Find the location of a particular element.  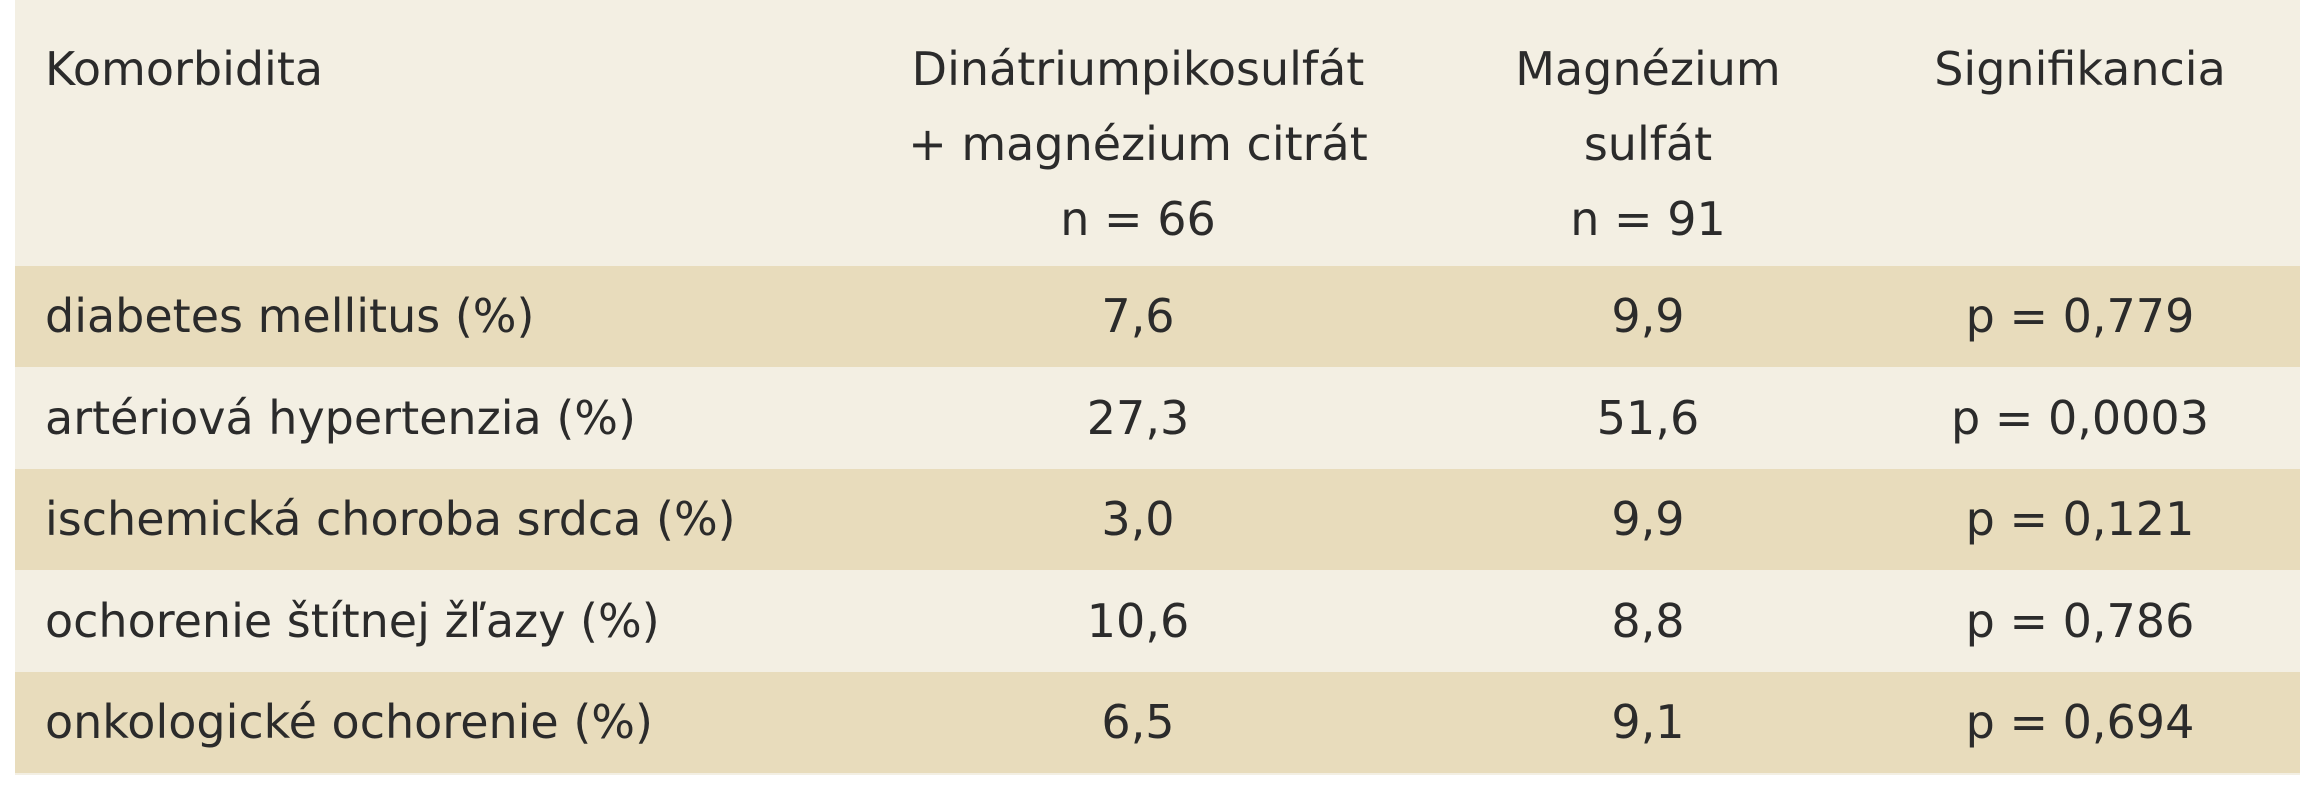

table-cell: p = 0,779 is located at coordinates (2080, 316).